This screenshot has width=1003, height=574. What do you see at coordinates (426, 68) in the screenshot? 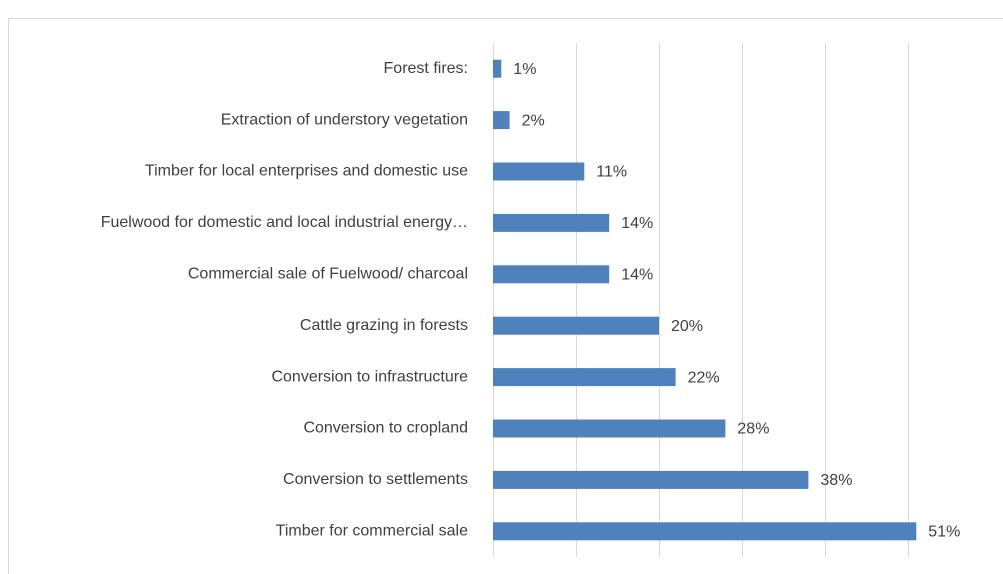
I see `y-tick-label: Forest fires:` at bounding box center [426, 68].